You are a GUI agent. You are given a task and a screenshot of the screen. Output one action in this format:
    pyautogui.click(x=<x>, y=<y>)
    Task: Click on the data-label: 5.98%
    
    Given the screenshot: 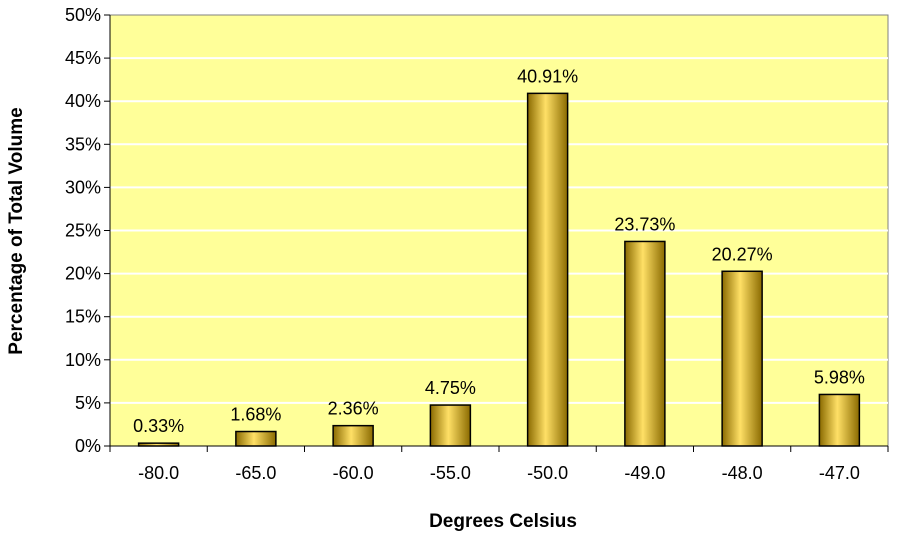 What is the action you would take?
    pyautogui.click(x=839, y=377)
    